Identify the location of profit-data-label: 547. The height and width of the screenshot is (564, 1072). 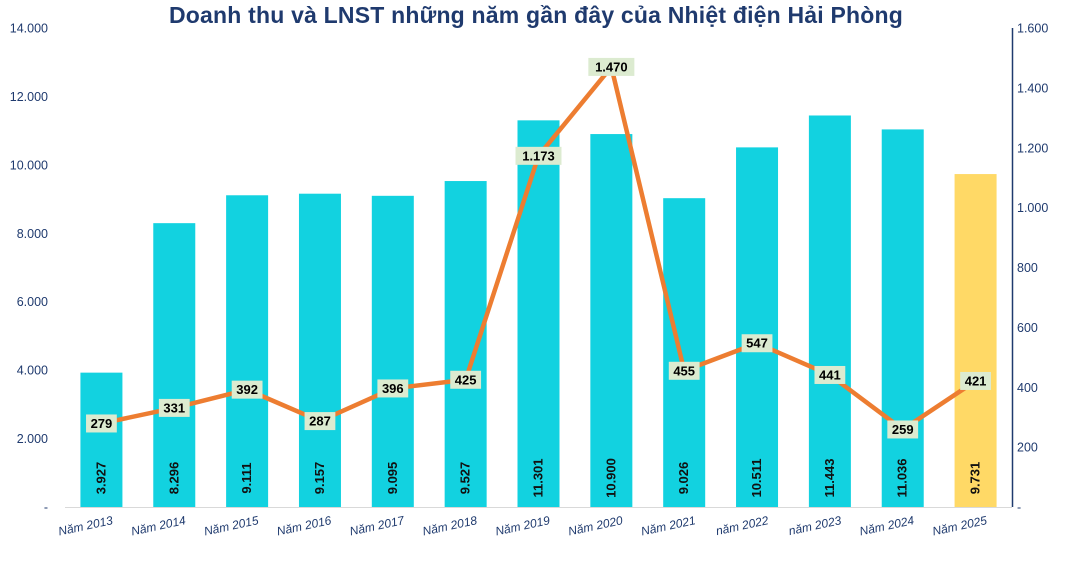
(757, 343).